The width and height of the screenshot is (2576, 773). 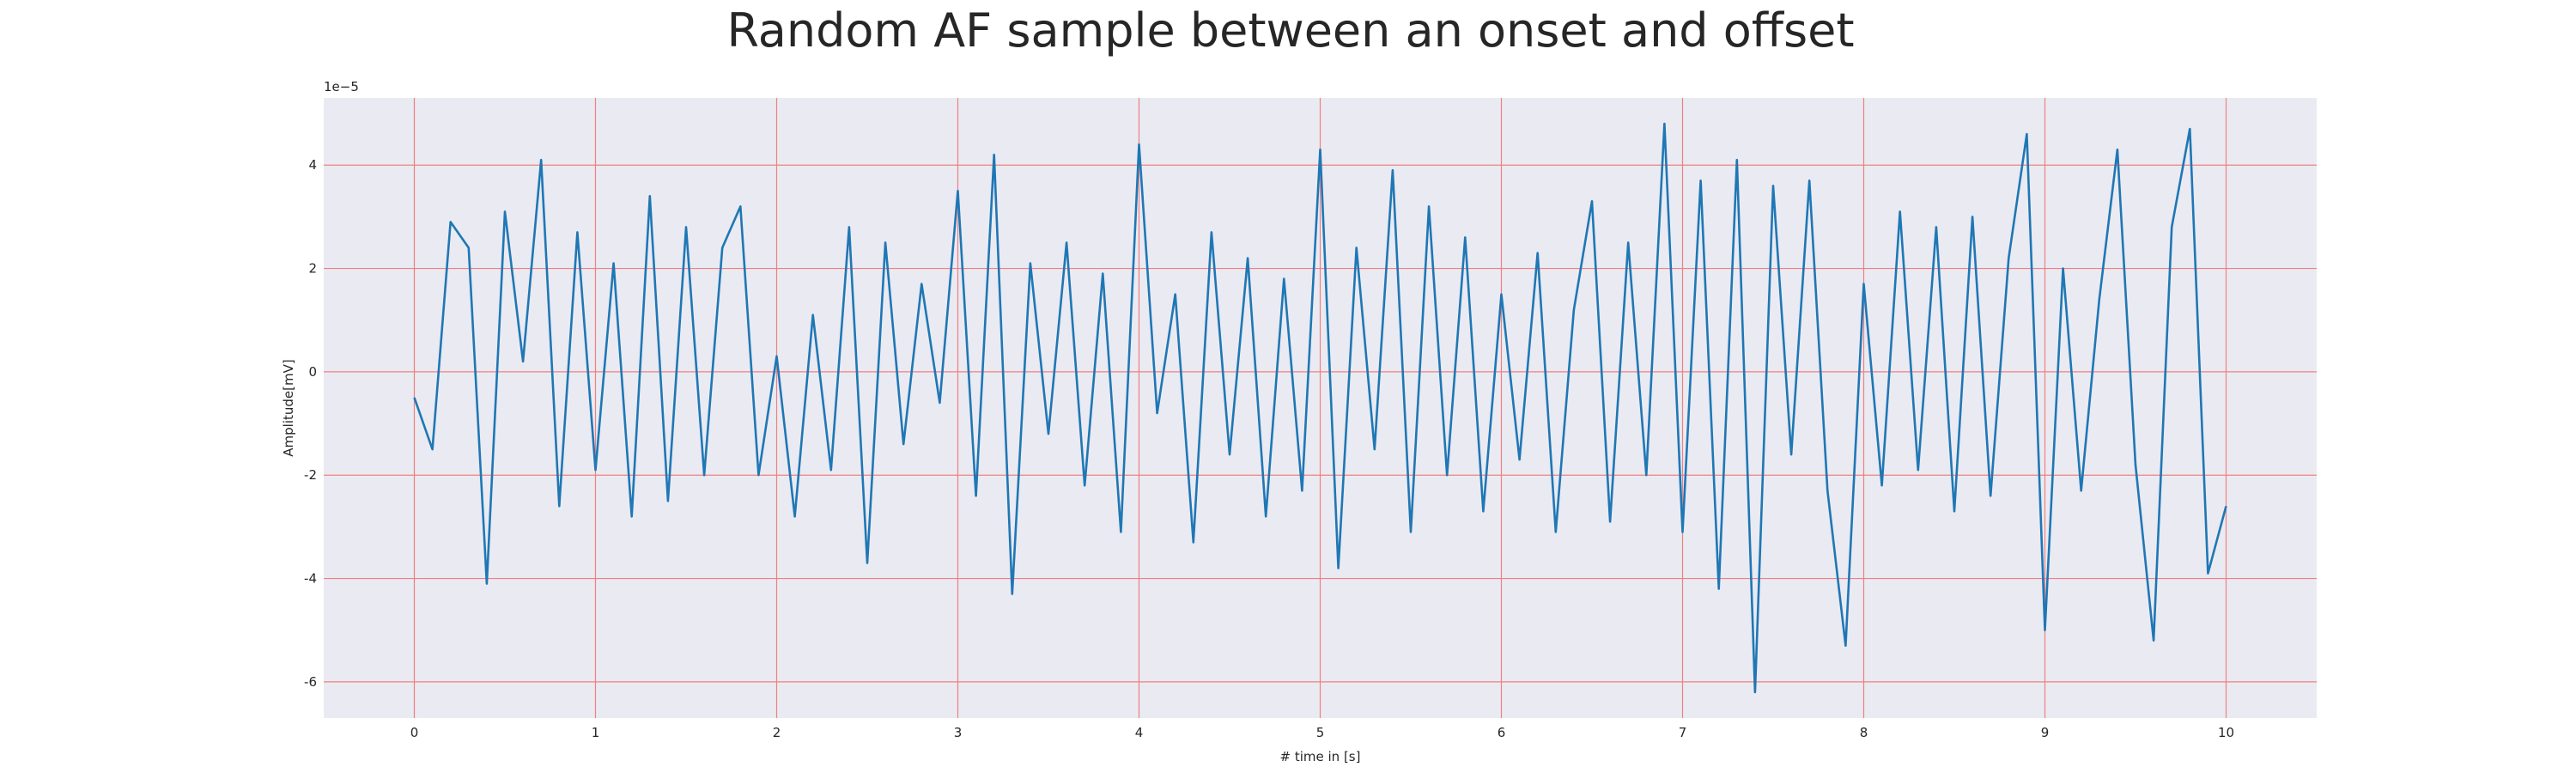 I want to click on y-tick-label: -6, so click(x=311, y=682).